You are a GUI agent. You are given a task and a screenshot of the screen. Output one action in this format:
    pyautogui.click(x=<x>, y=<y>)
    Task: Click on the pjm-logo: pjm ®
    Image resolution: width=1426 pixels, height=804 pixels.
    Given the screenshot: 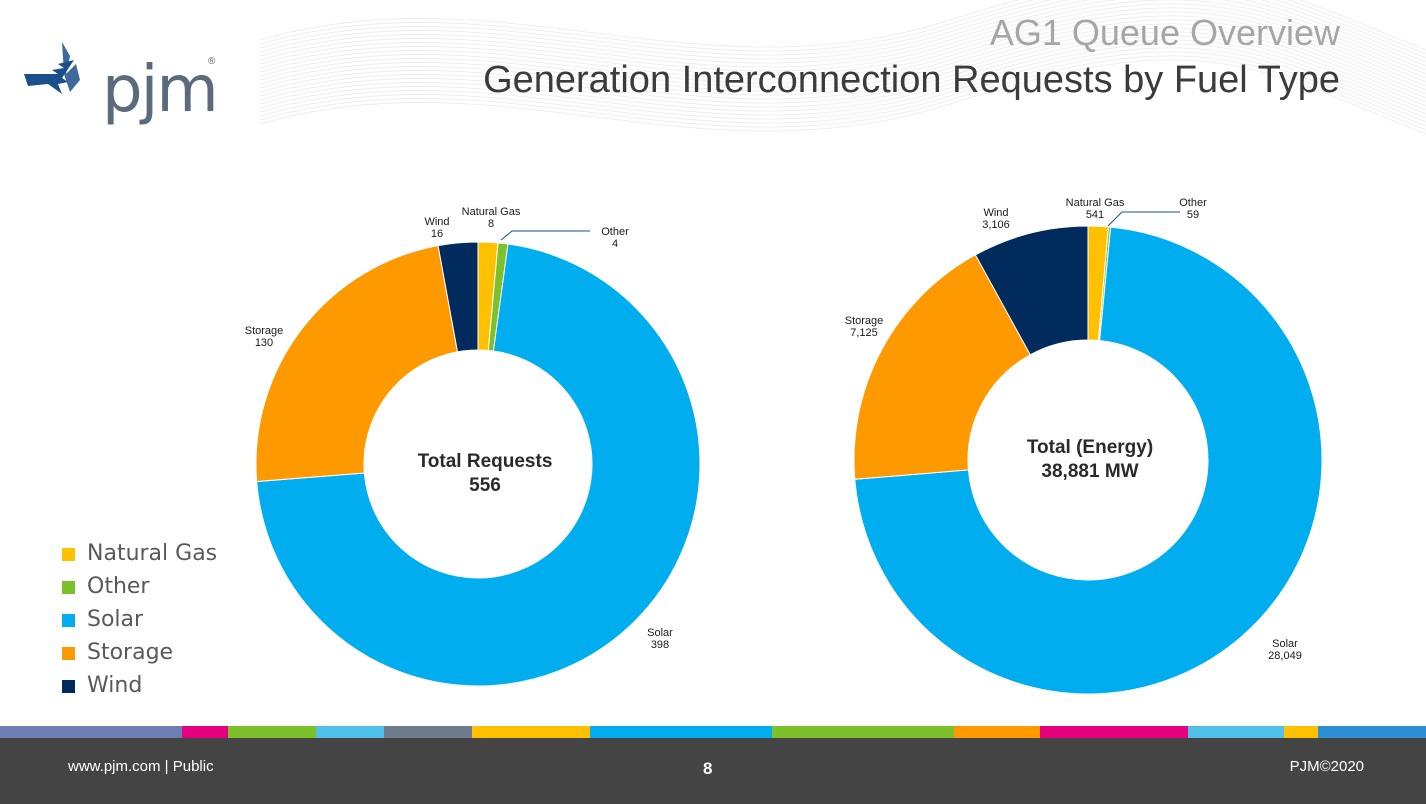 What is the action you would take?
    pyautogui.click(x=118, y=78)
    